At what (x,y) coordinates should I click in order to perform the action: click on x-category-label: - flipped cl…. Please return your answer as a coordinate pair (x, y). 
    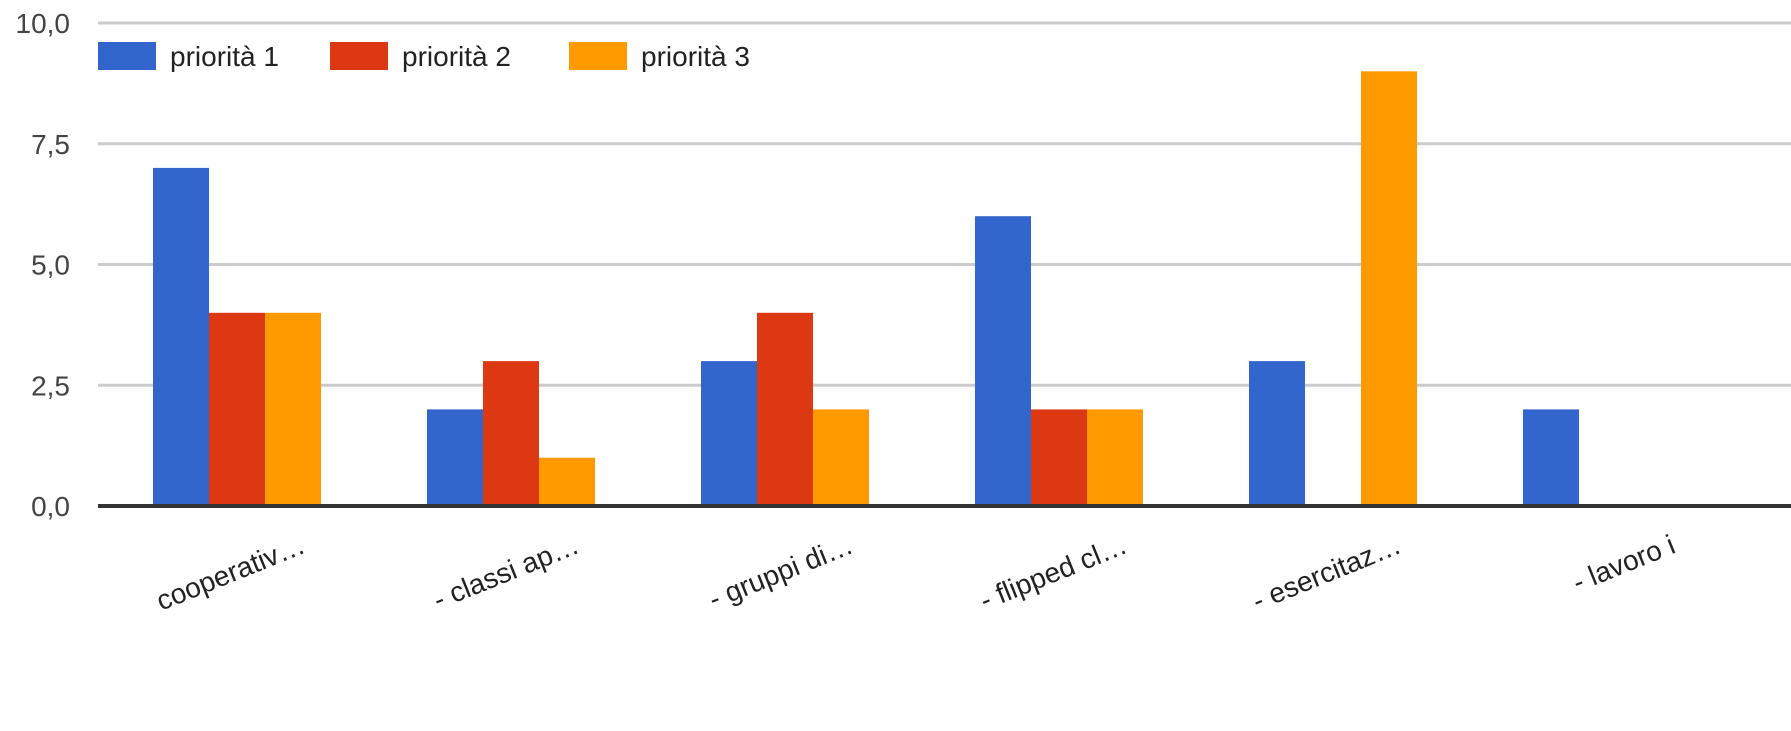
    Looking at the image, I should click on (1053, 572).